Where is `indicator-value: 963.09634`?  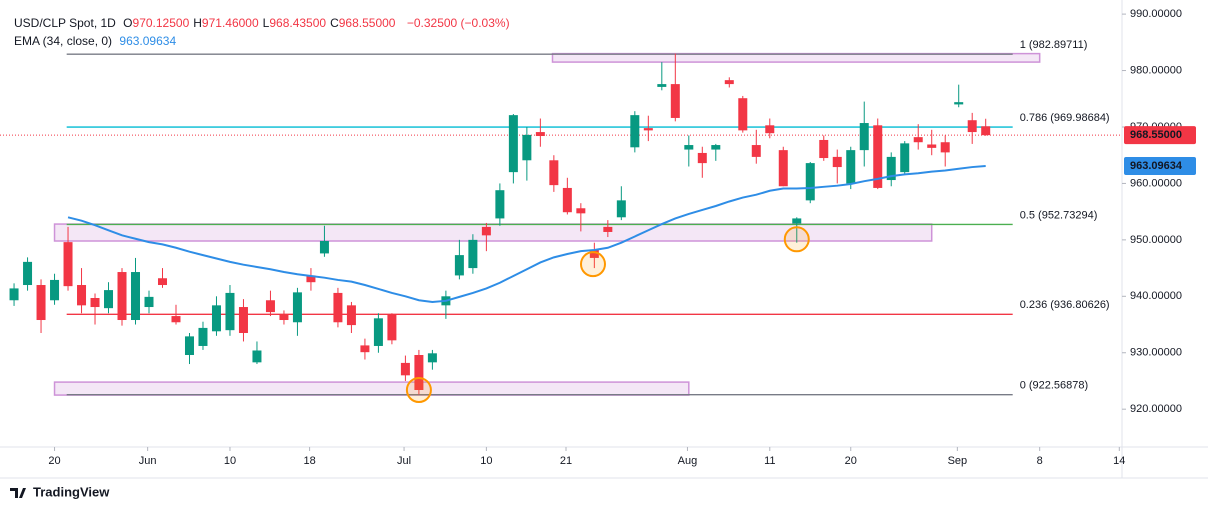
indicator-value: 963.09634 is located at coordinates (148, 41).